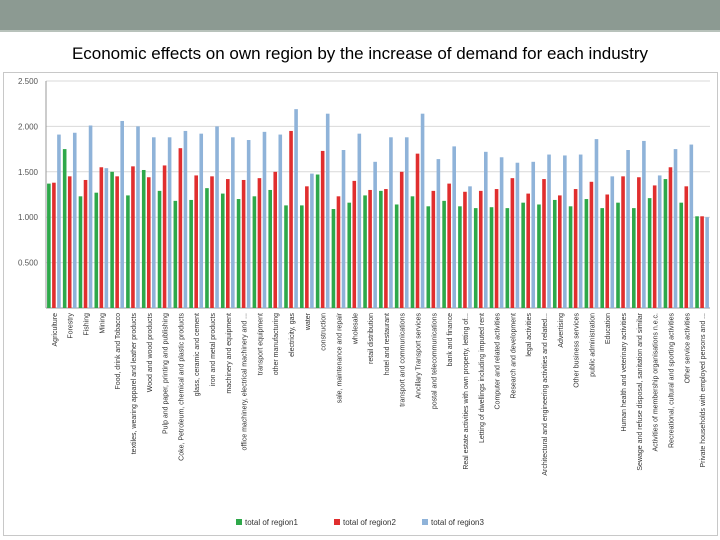 This screenshot has height=540, width=720. I want to click on x-tick-label: Ancillary Transport services, so click(419, 356).